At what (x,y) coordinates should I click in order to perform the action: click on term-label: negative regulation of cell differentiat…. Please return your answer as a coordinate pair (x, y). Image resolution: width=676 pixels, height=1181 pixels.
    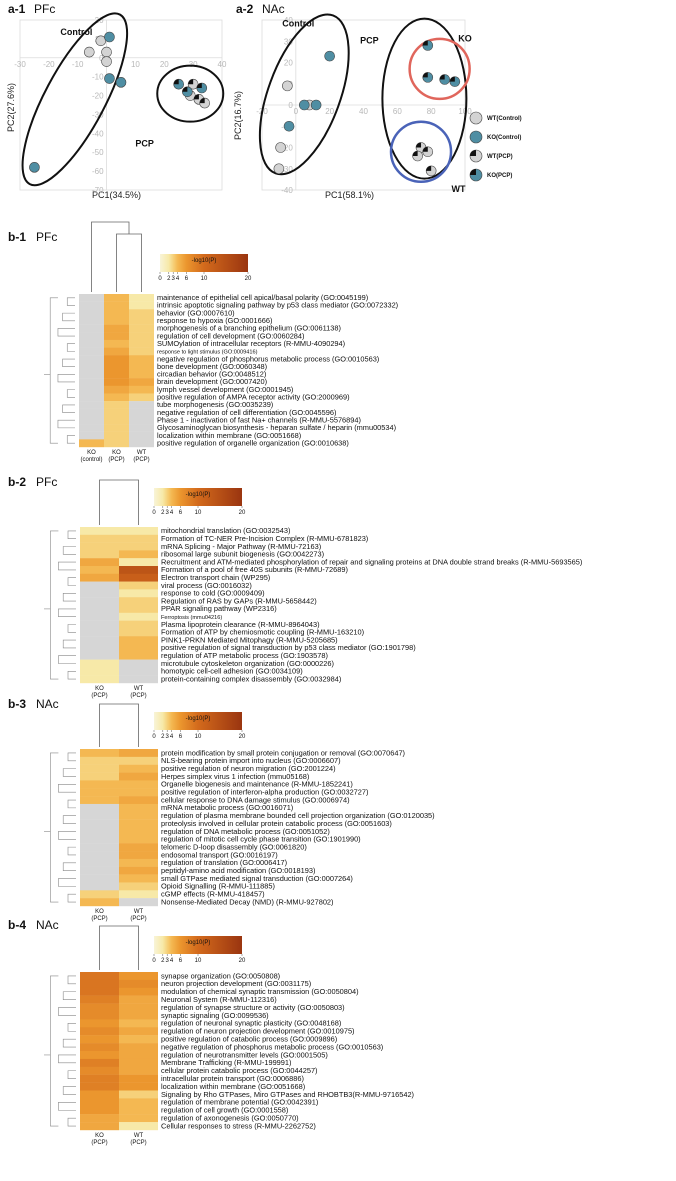
    Looking at the image, I should click on (246, 412).